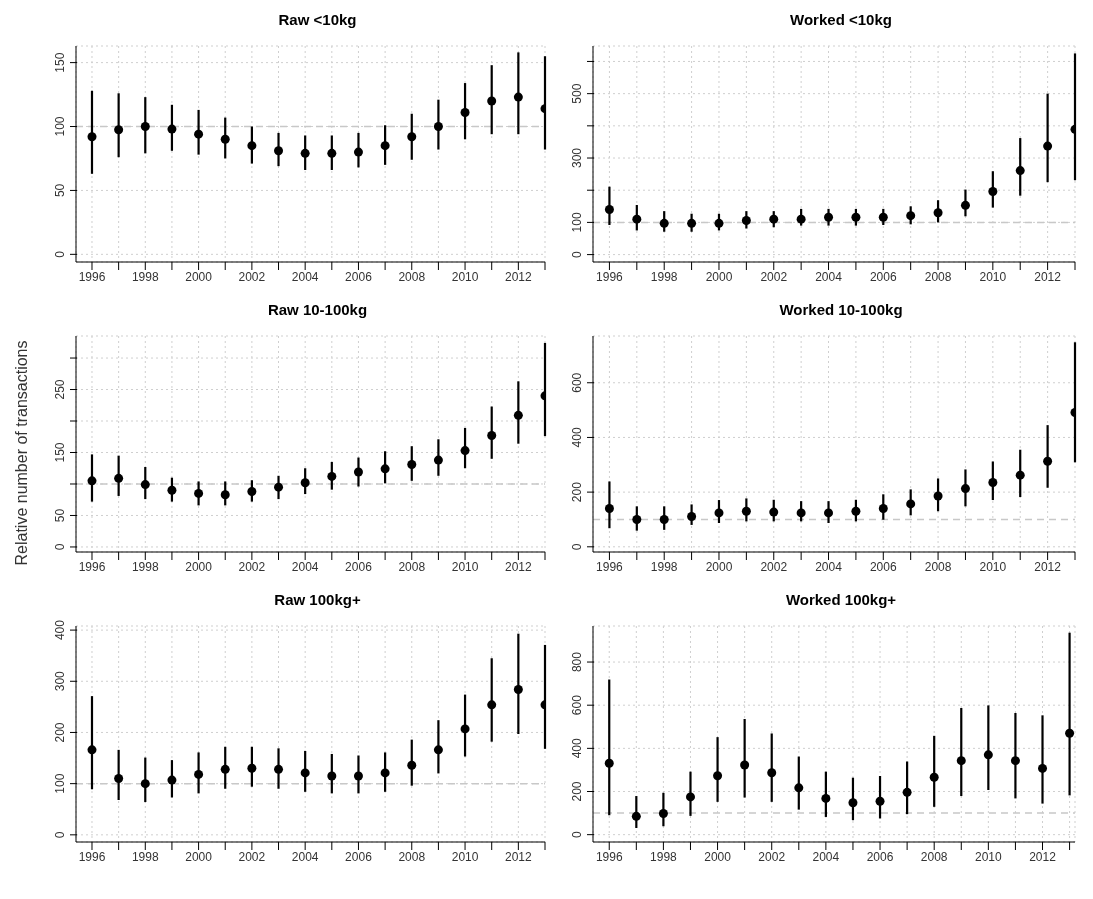 This screenshot has width=1093, height=899. I want to click on y-tick-label: 800, so click(577, 662).